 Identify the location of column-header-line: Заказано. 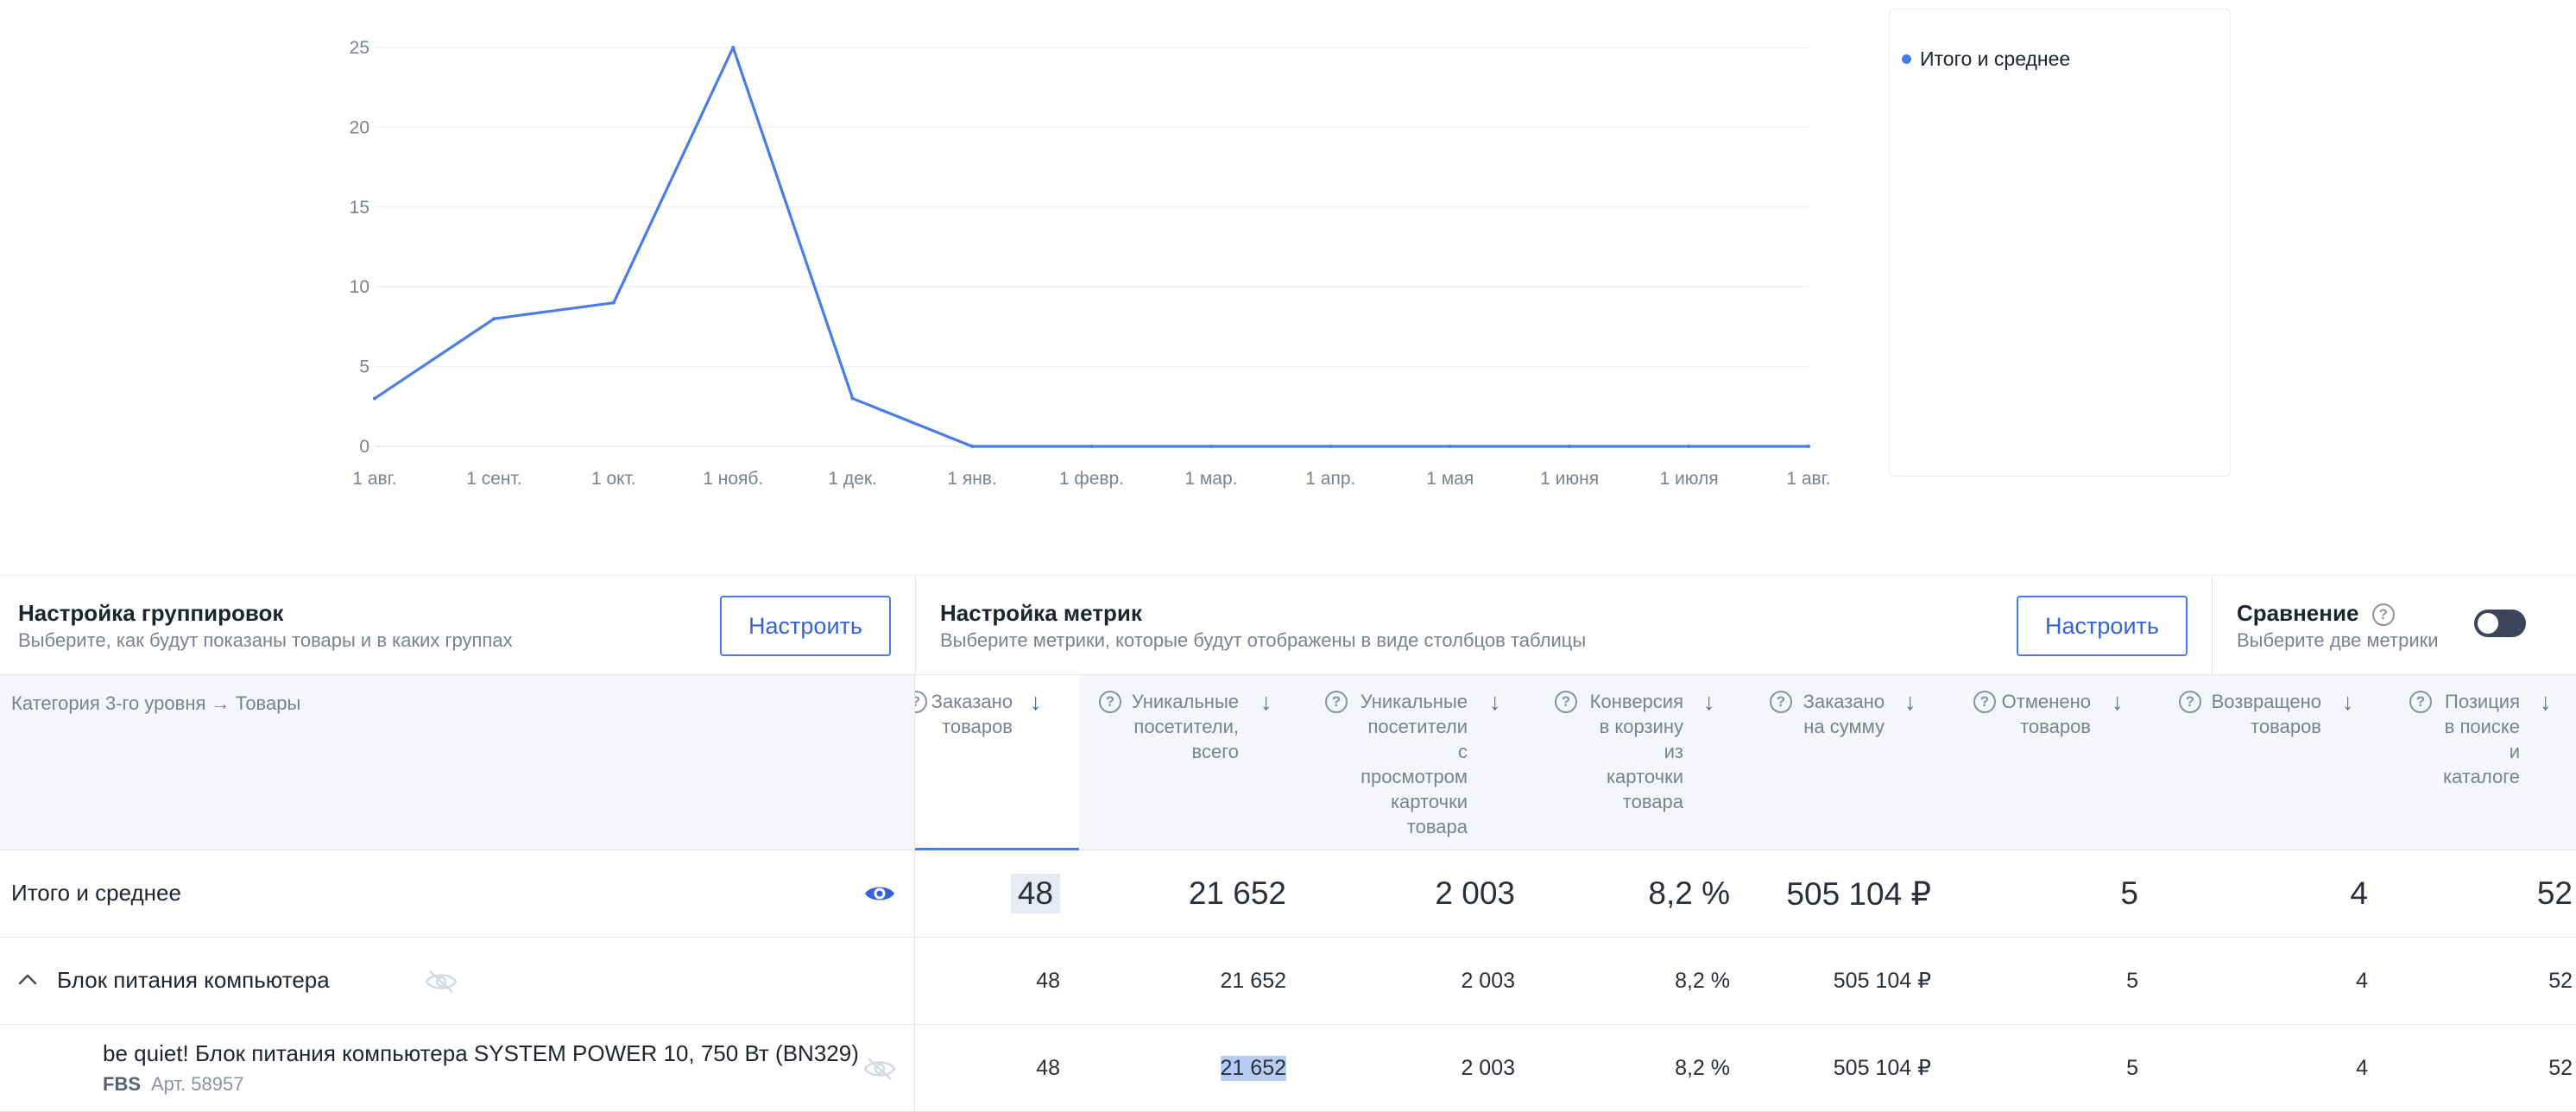
(1844, 701).